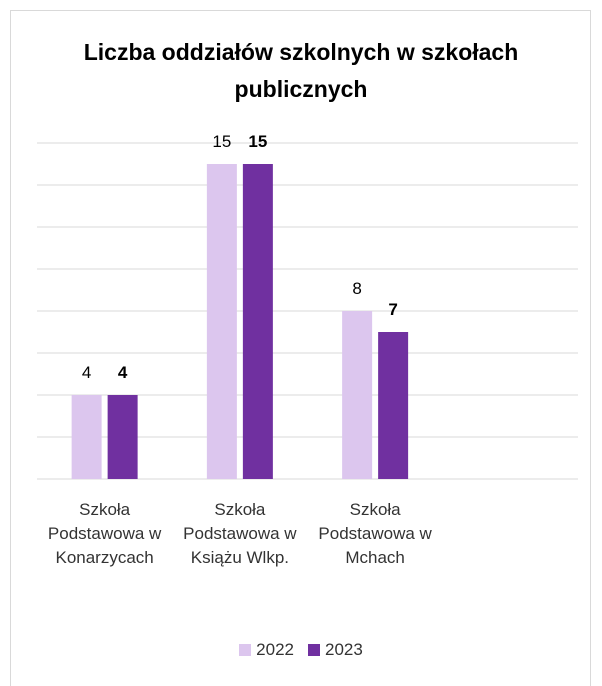 Image resolution: width=602 pixels, height=686 pixels. Describe the element at coordinates (104, 533) in the screenshot. I see `x-tick-label: Szkoła Podstawowa w Konarzycach` at that location.